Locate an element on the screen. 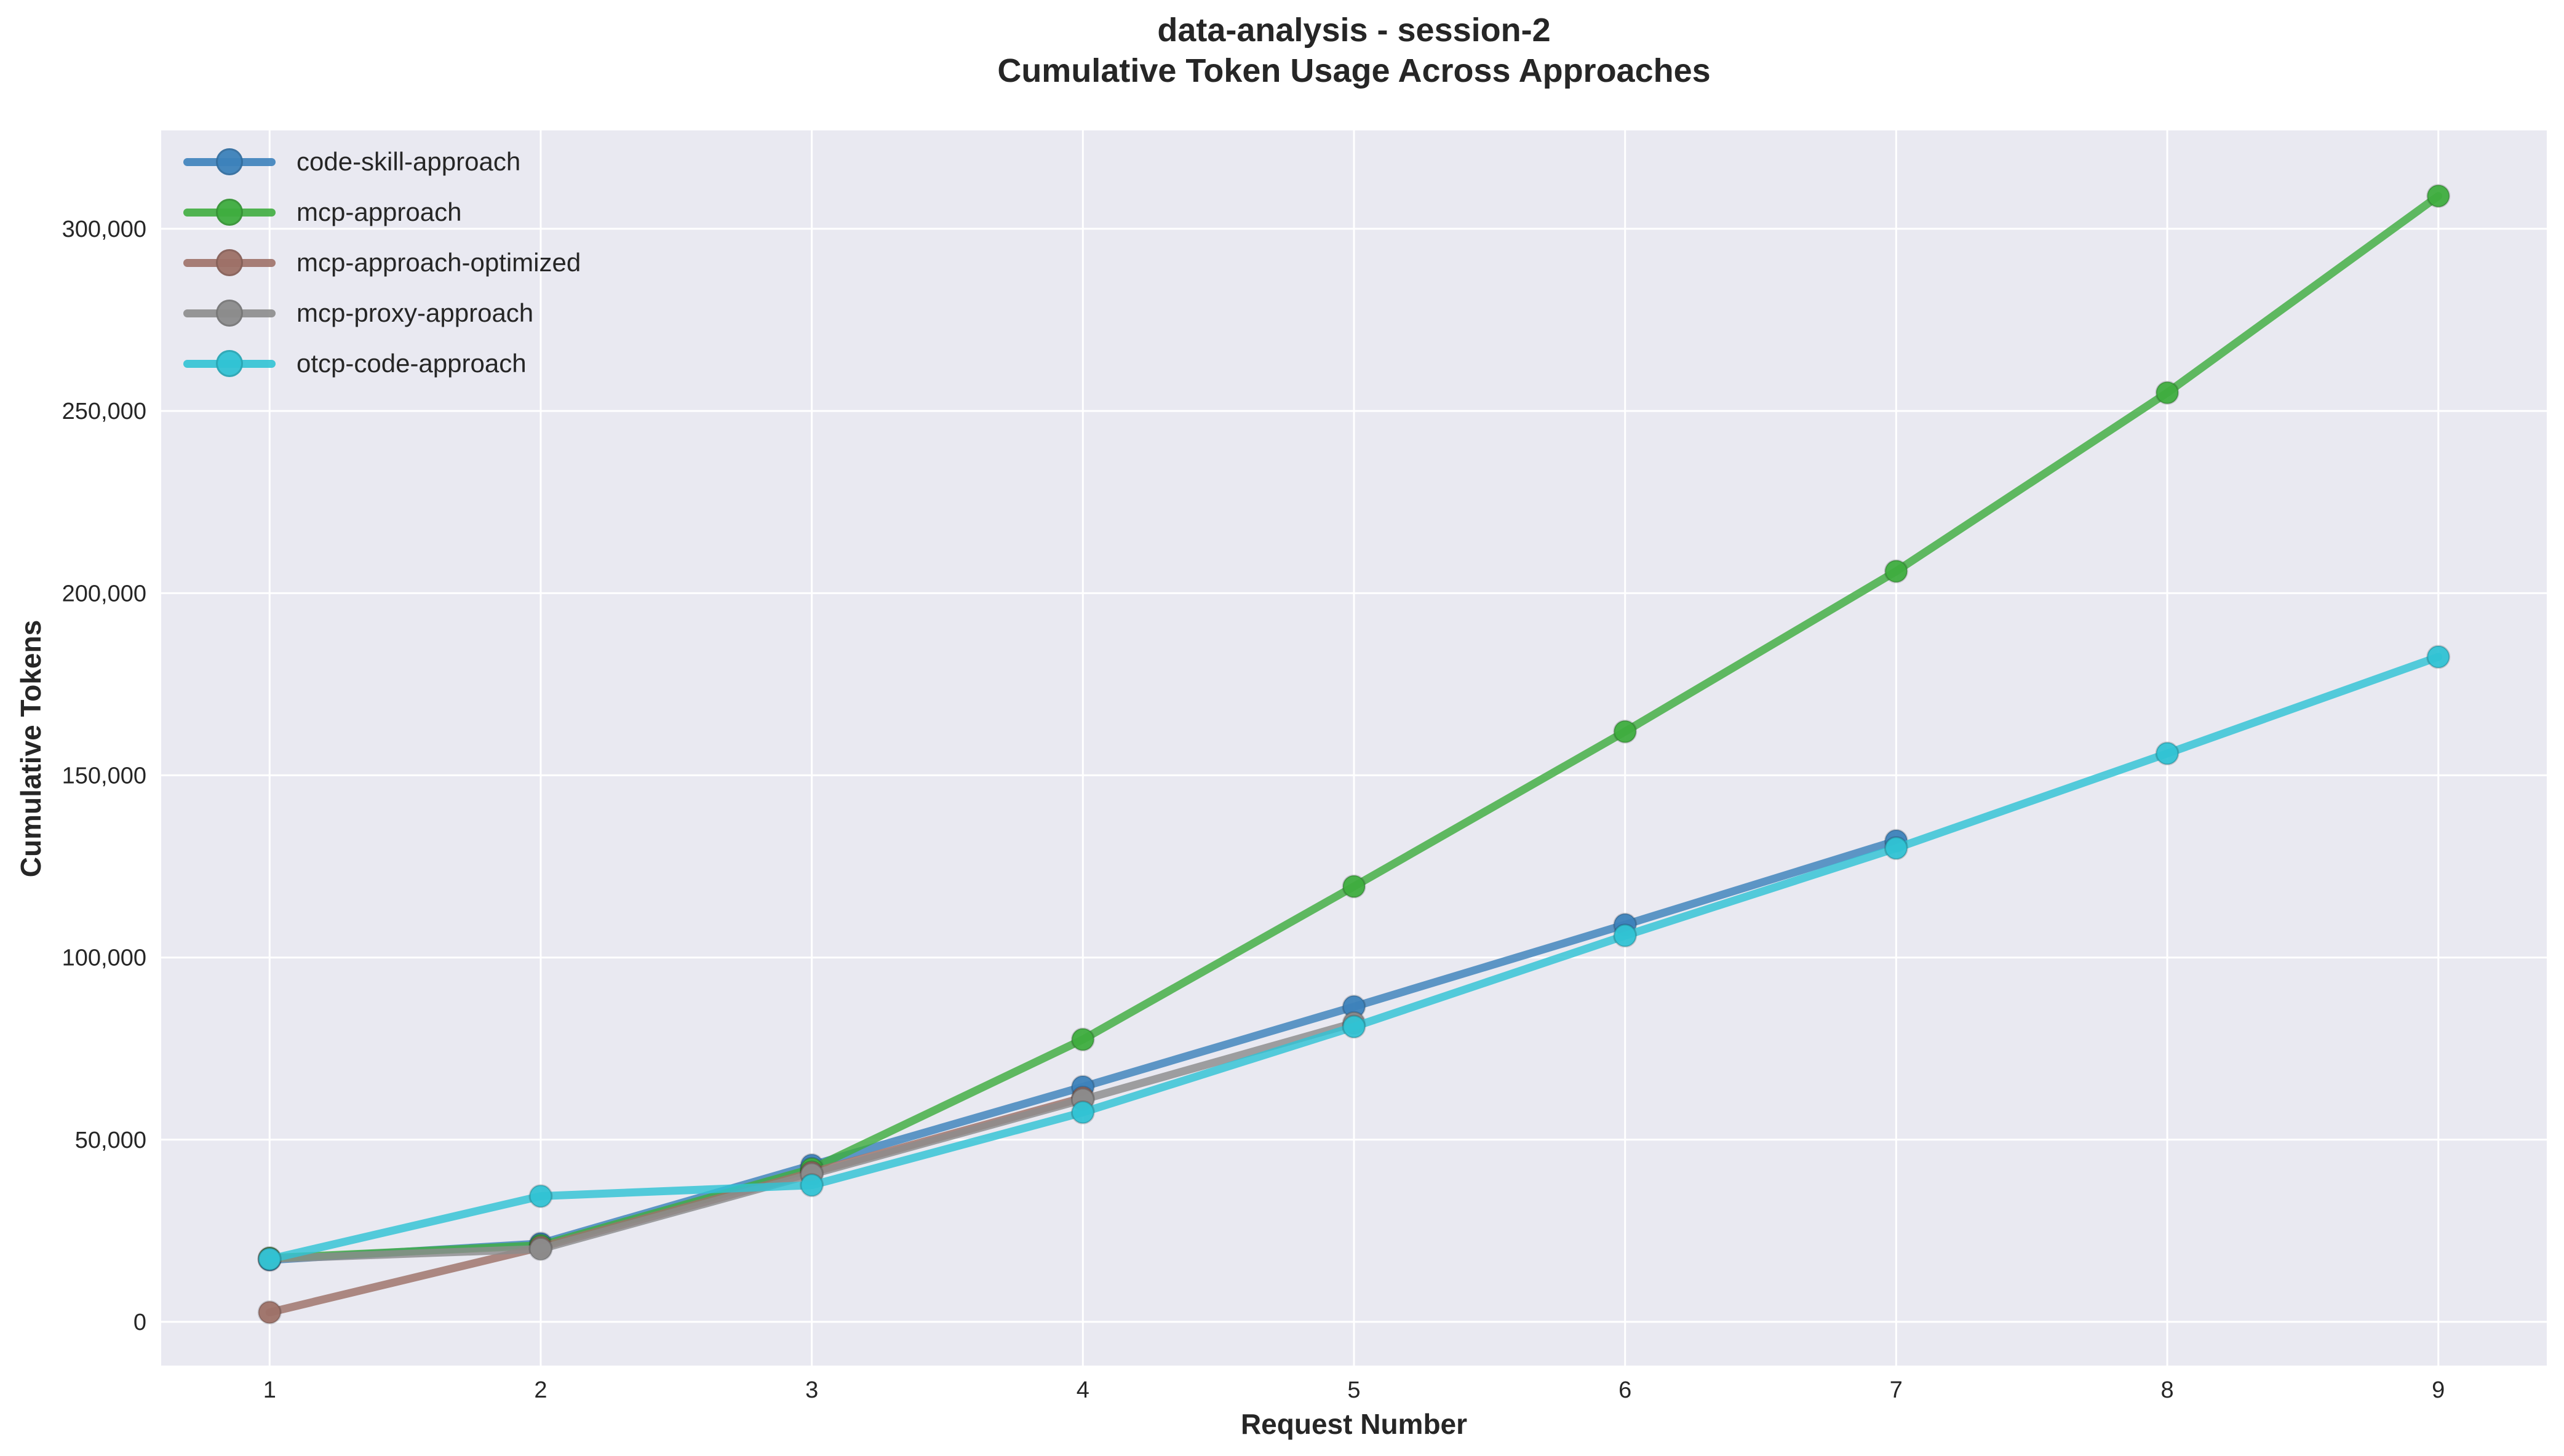 Image resolution: width=2564 pixels, height=1456 pixels. legend-item: mcp-approach-optimized is located at coordinates (382, 262).